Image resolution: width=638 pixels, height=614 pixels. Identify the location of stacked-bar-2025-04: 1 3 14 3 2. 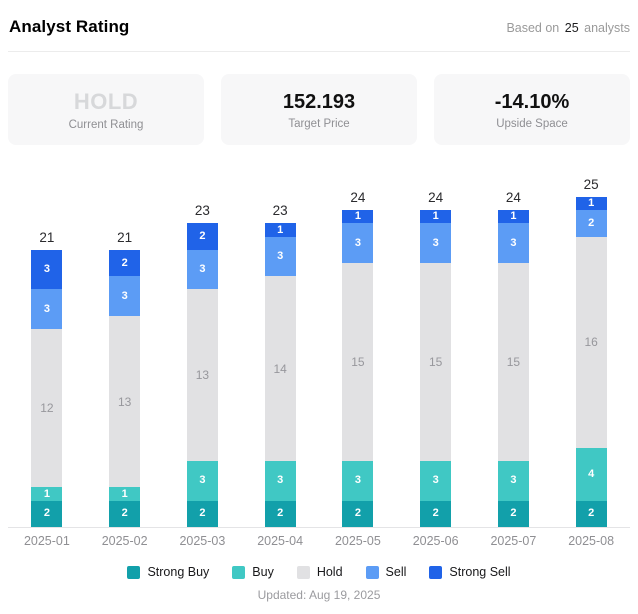
(280, 375).